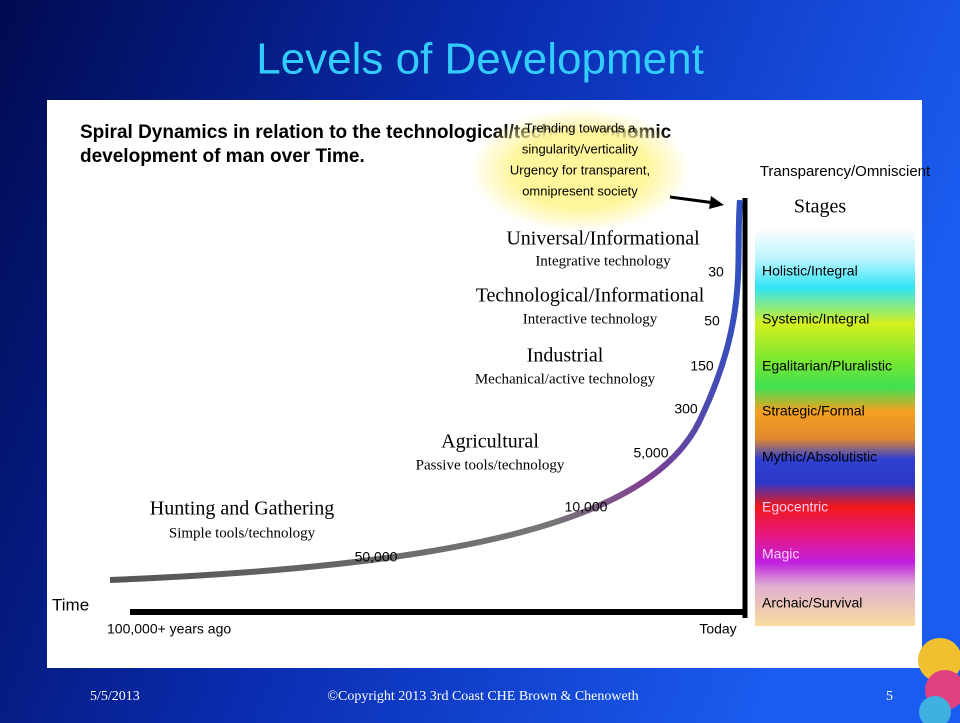 The image size is (960, 723). Describe the element at coordinates (590, 296) in the screenshot. I see `level-name: Technological/Informational` at that location.